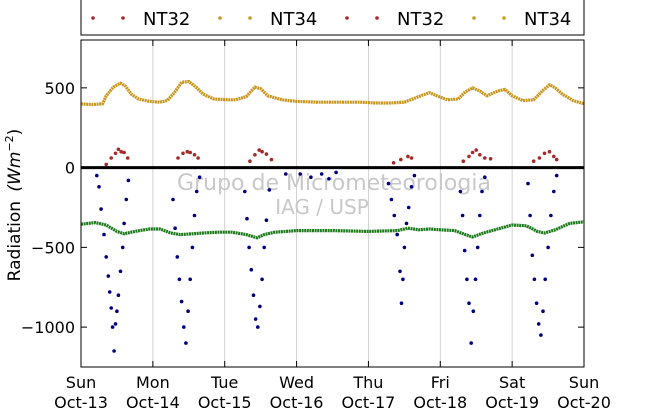 This screenshot has height=413, width=650. What do you see at coordinates (9, 143) in the screenshot?
I see `y-axis-label-exponent: −2` at bounding box center [9, 143].